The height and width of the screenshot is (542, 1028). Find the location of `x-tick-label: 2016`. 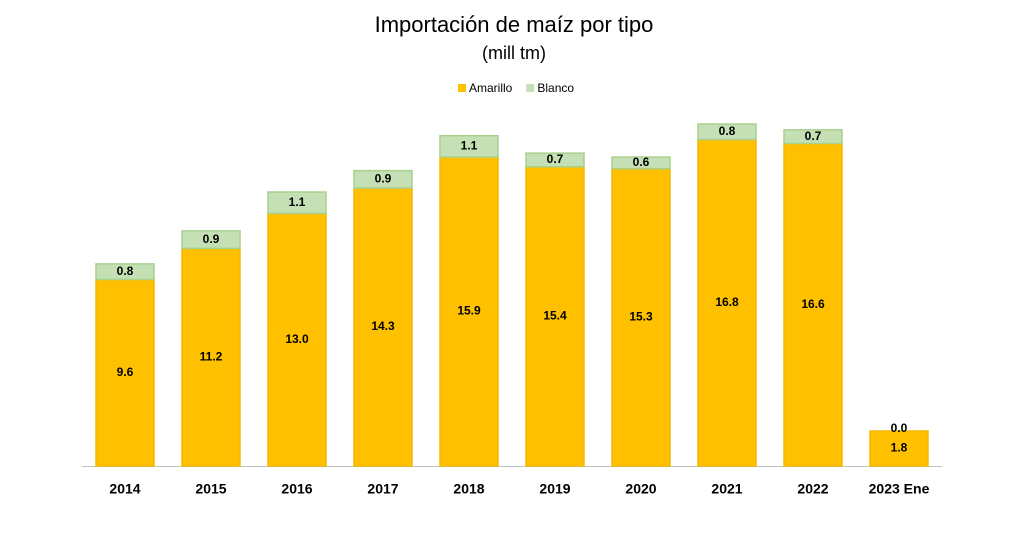

x-tick-label: 2016 is located at coordinates (296, 489).